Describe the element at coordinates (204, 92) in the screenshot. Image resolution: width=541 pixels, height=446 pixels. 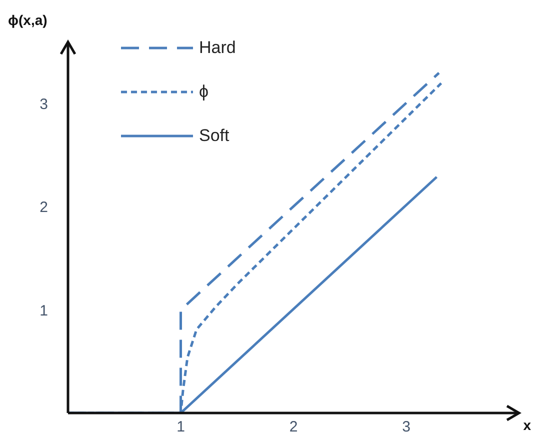
I see `legend-label: ϕ` at that location.